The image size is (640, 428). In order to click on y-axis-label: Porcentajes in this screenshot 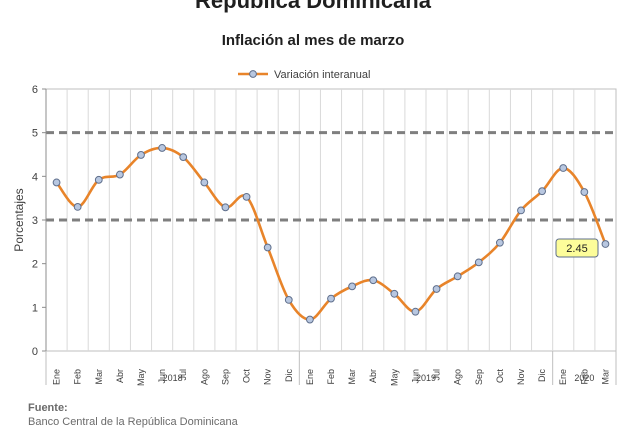, I will do `click(19, 219)`.